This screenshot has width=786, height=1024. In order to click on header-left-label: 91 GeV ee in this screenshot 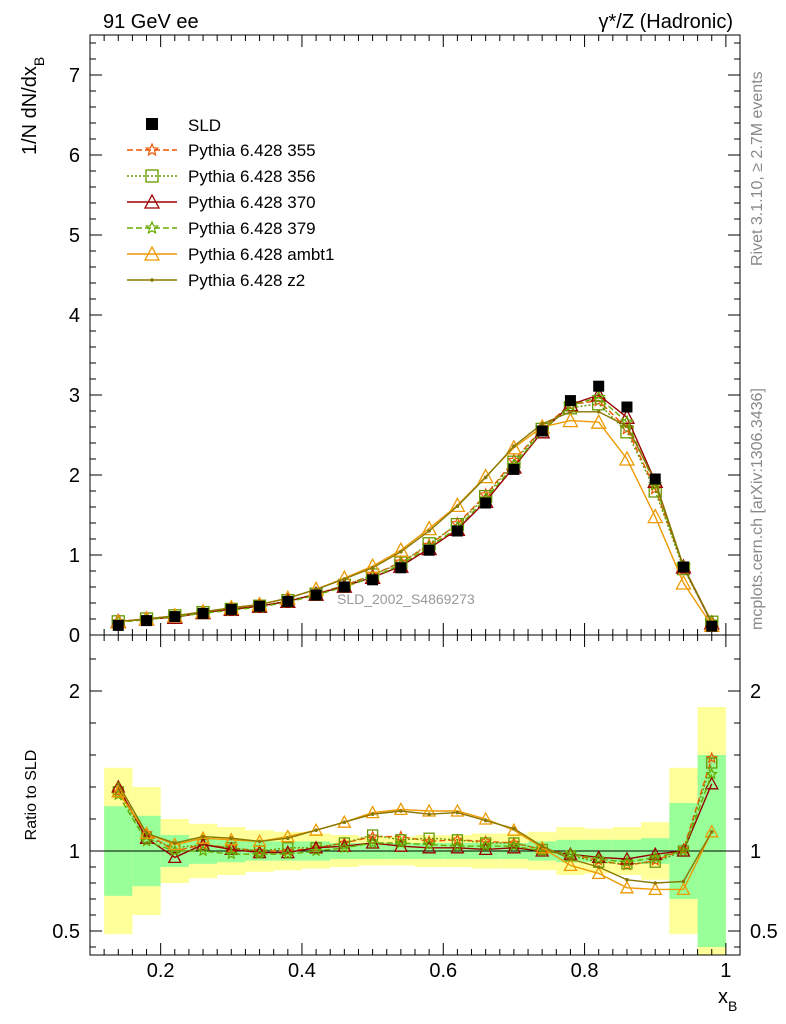, I will do `click(151, 22)`.